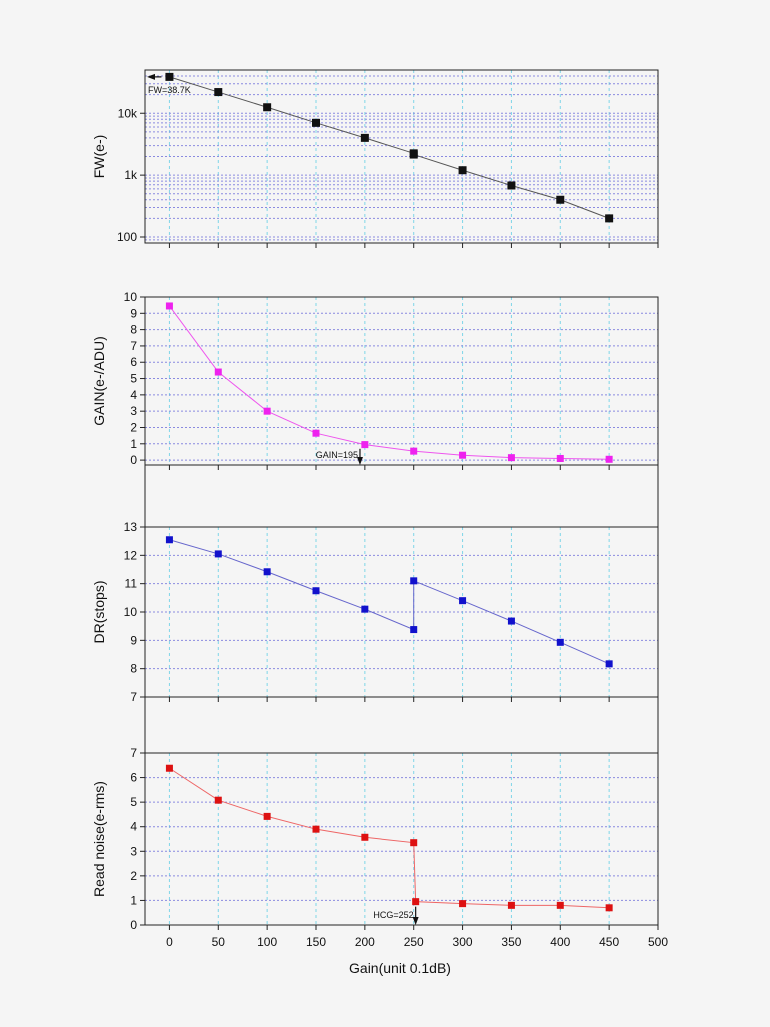  What do you see at coordinates (560, 942) in the screenshot?
I see `x-tick-label: 400` at bounding box center [560, 942].